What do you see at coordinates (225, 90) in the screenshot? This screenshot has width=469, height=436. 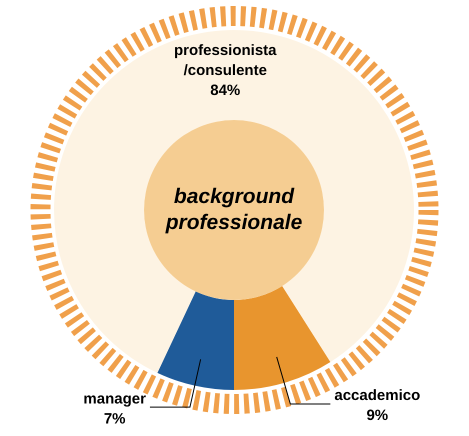 I see `data-label: 84%` at bounding box center [225, 90].